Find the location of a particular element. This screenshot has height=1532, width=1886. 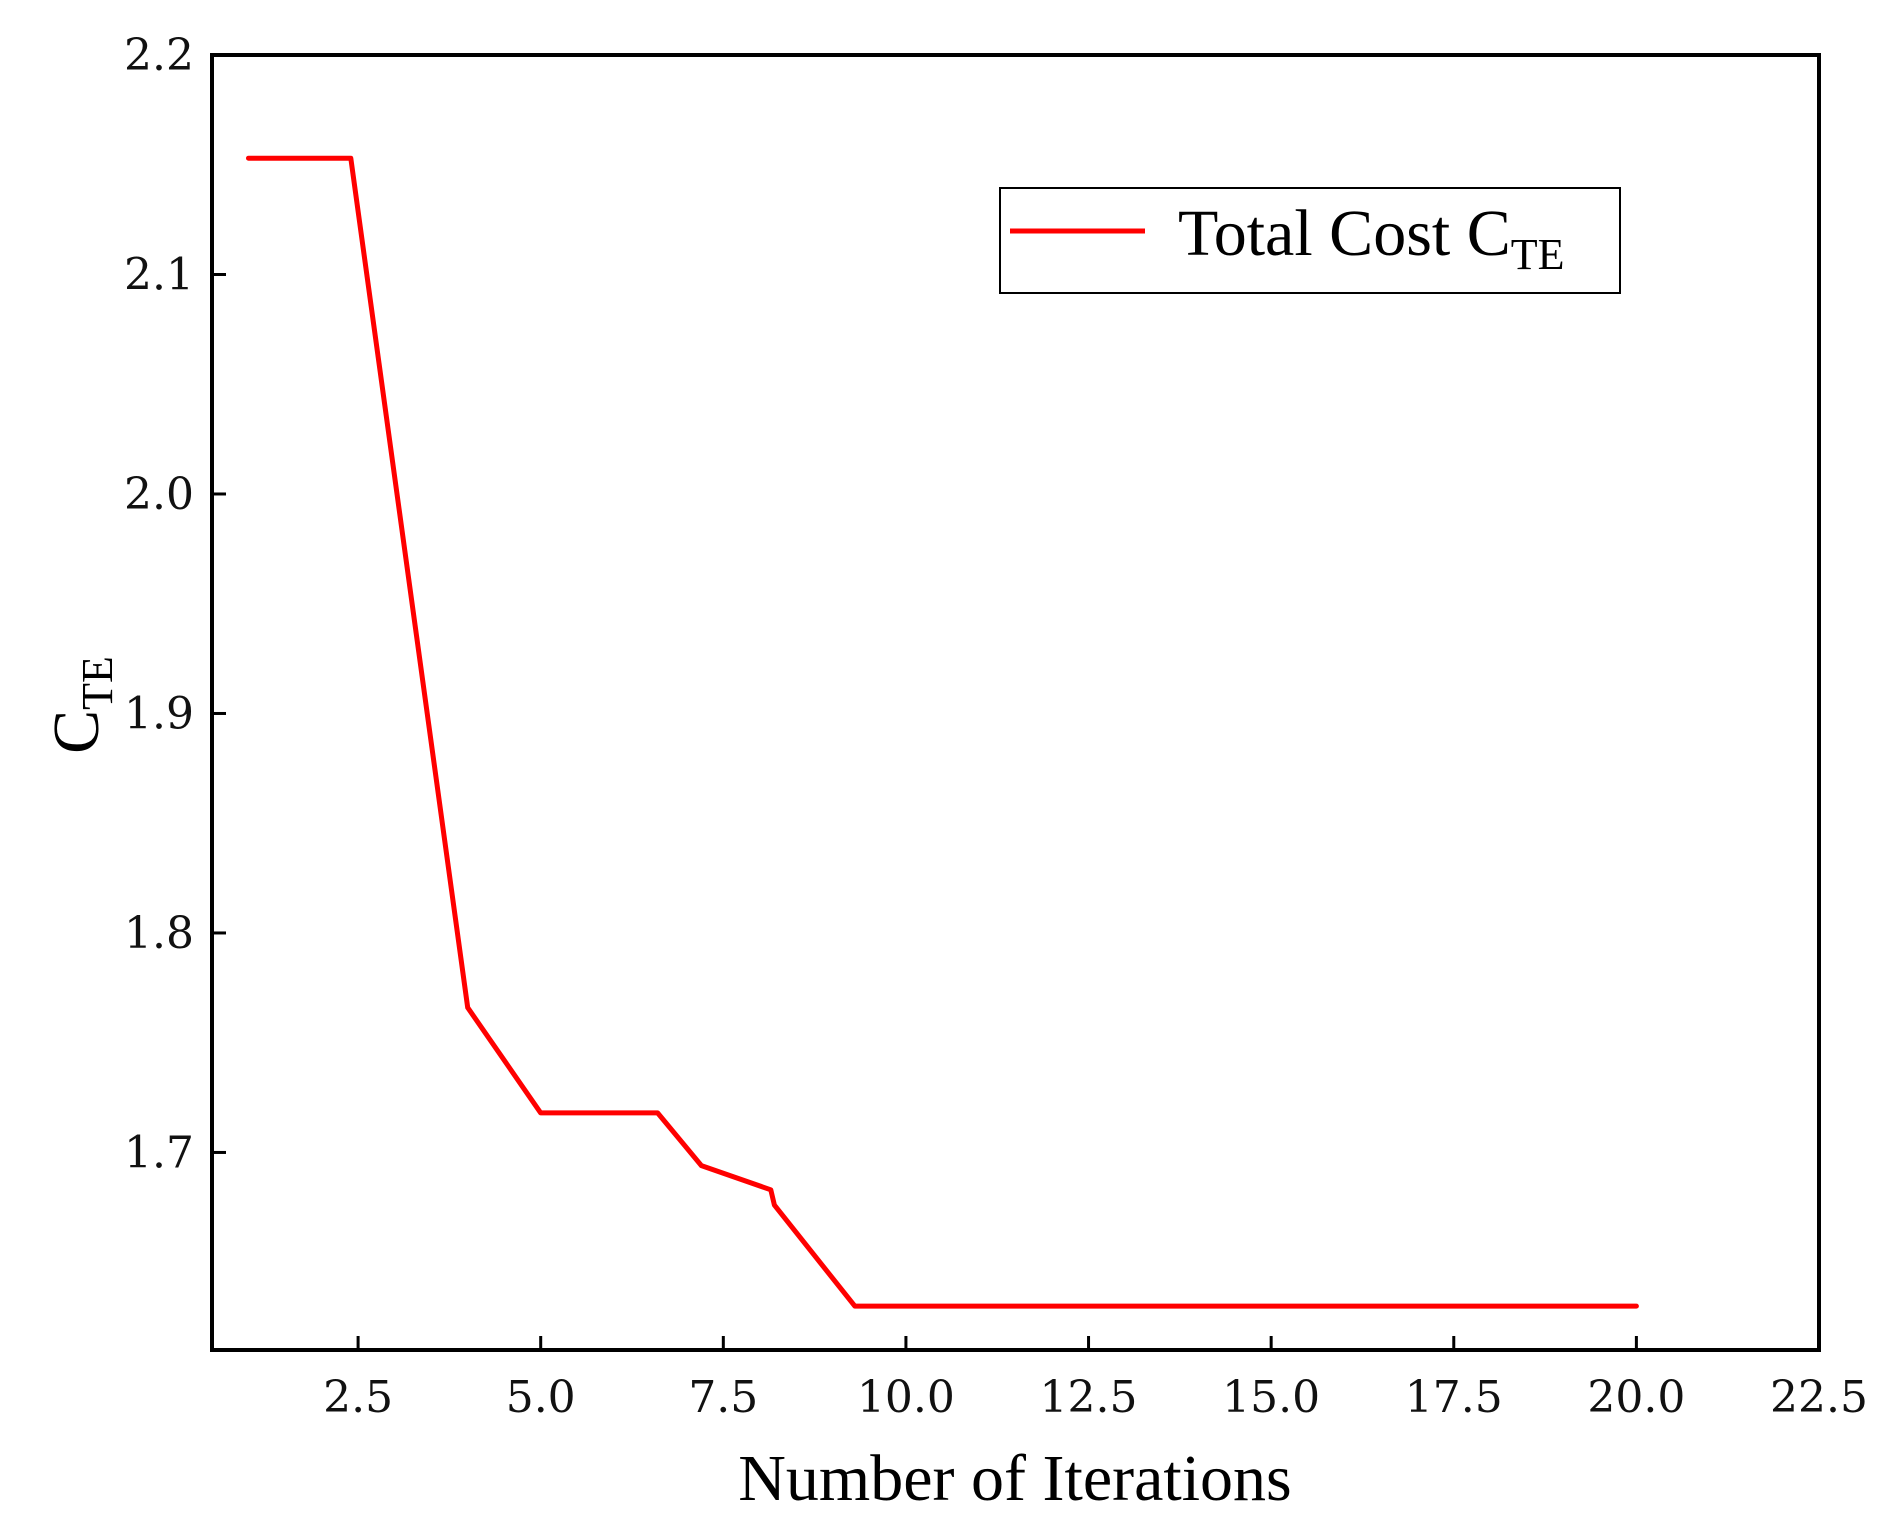

legend-label-main: Total Cost C is located at coordinates (1344, 233).